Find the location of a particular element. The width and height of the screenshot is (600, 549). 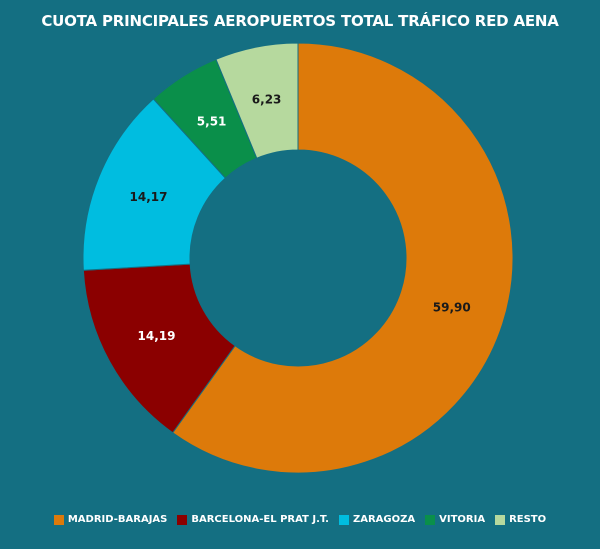

legend-item-barcelona-el-prat-j-t: BARCELONA-EL PRAT J.T. is located at coordinates (253, 519).